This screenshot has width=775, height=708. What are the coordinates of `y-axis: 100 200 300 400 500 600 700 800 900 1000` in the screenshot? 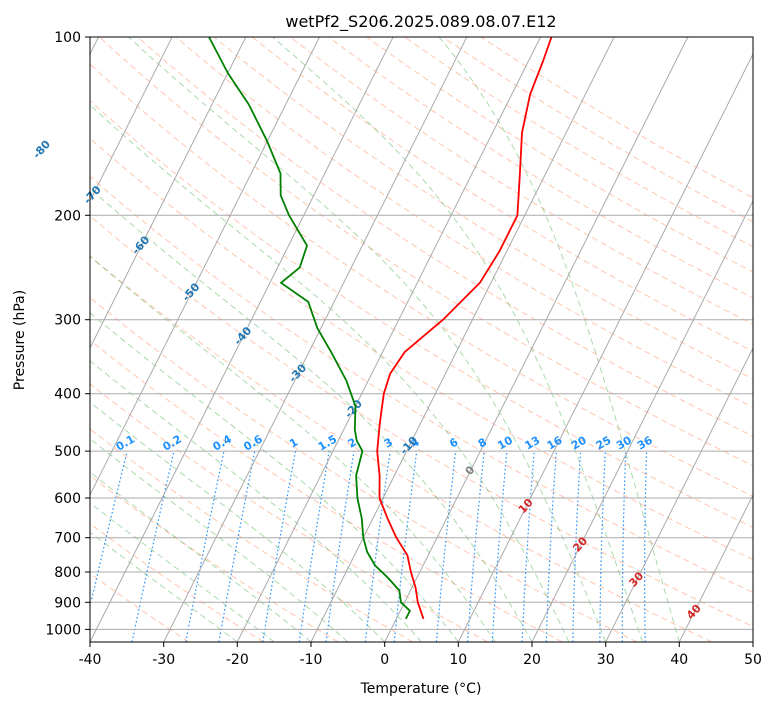 It's located at (67, 334).